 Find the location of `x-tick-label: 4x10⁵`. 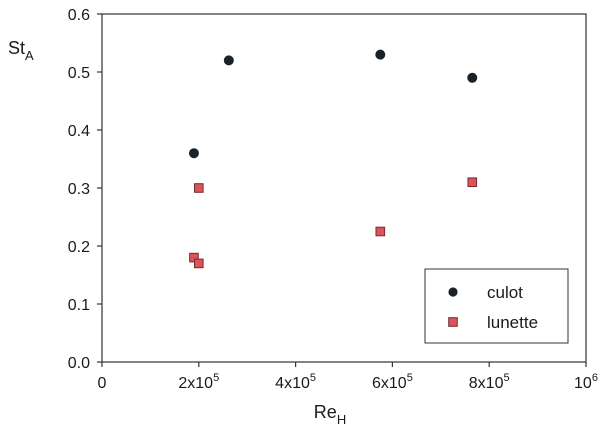

x-tick-label: 4x10⁵ is located at coordinates (295, 382).